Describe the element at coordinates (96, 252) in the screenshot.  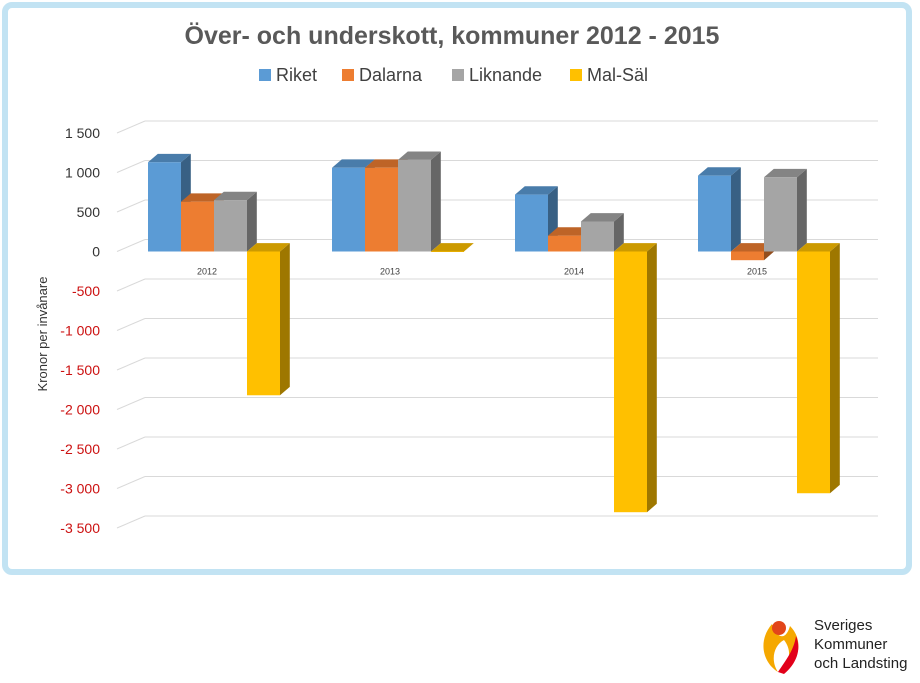
I see `y-tick-label: 0` at that location.